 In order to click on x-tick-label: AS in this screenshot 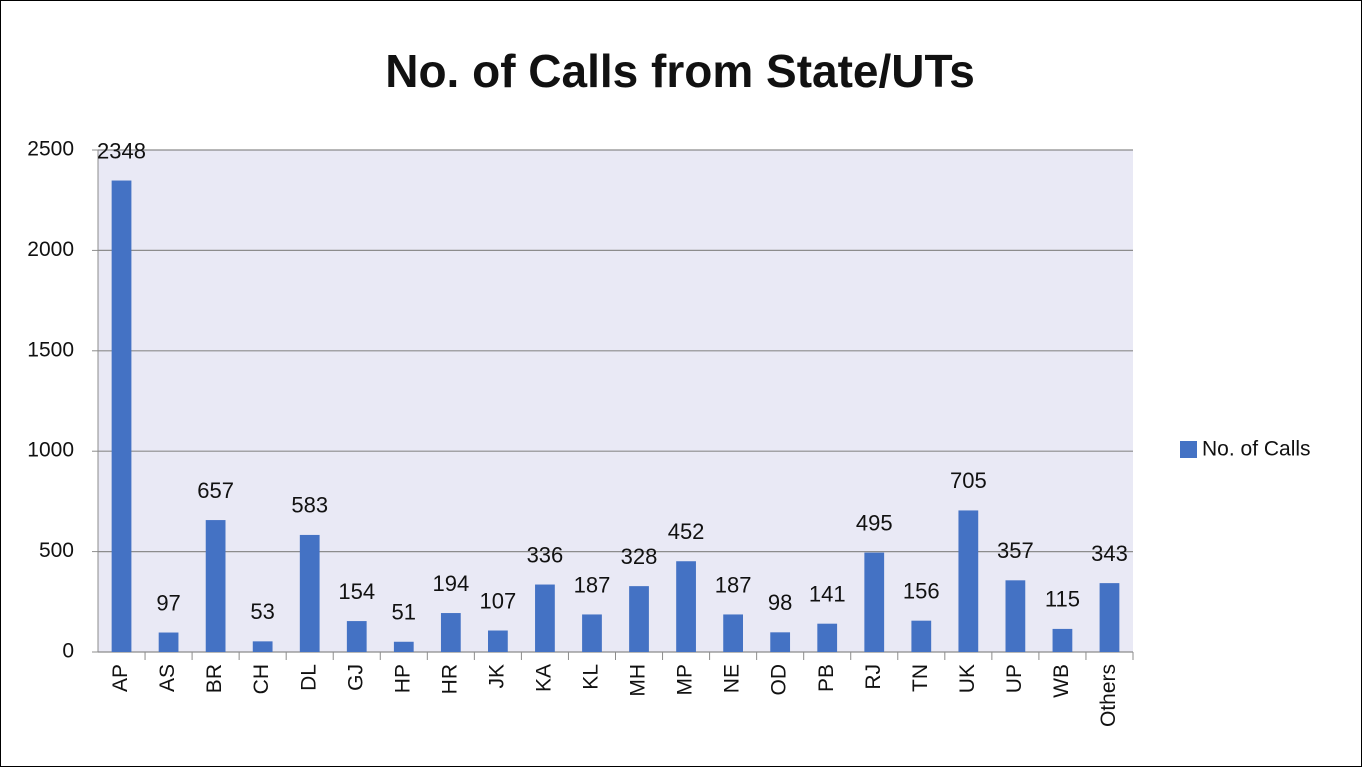, I will do `click(167, 678)`.